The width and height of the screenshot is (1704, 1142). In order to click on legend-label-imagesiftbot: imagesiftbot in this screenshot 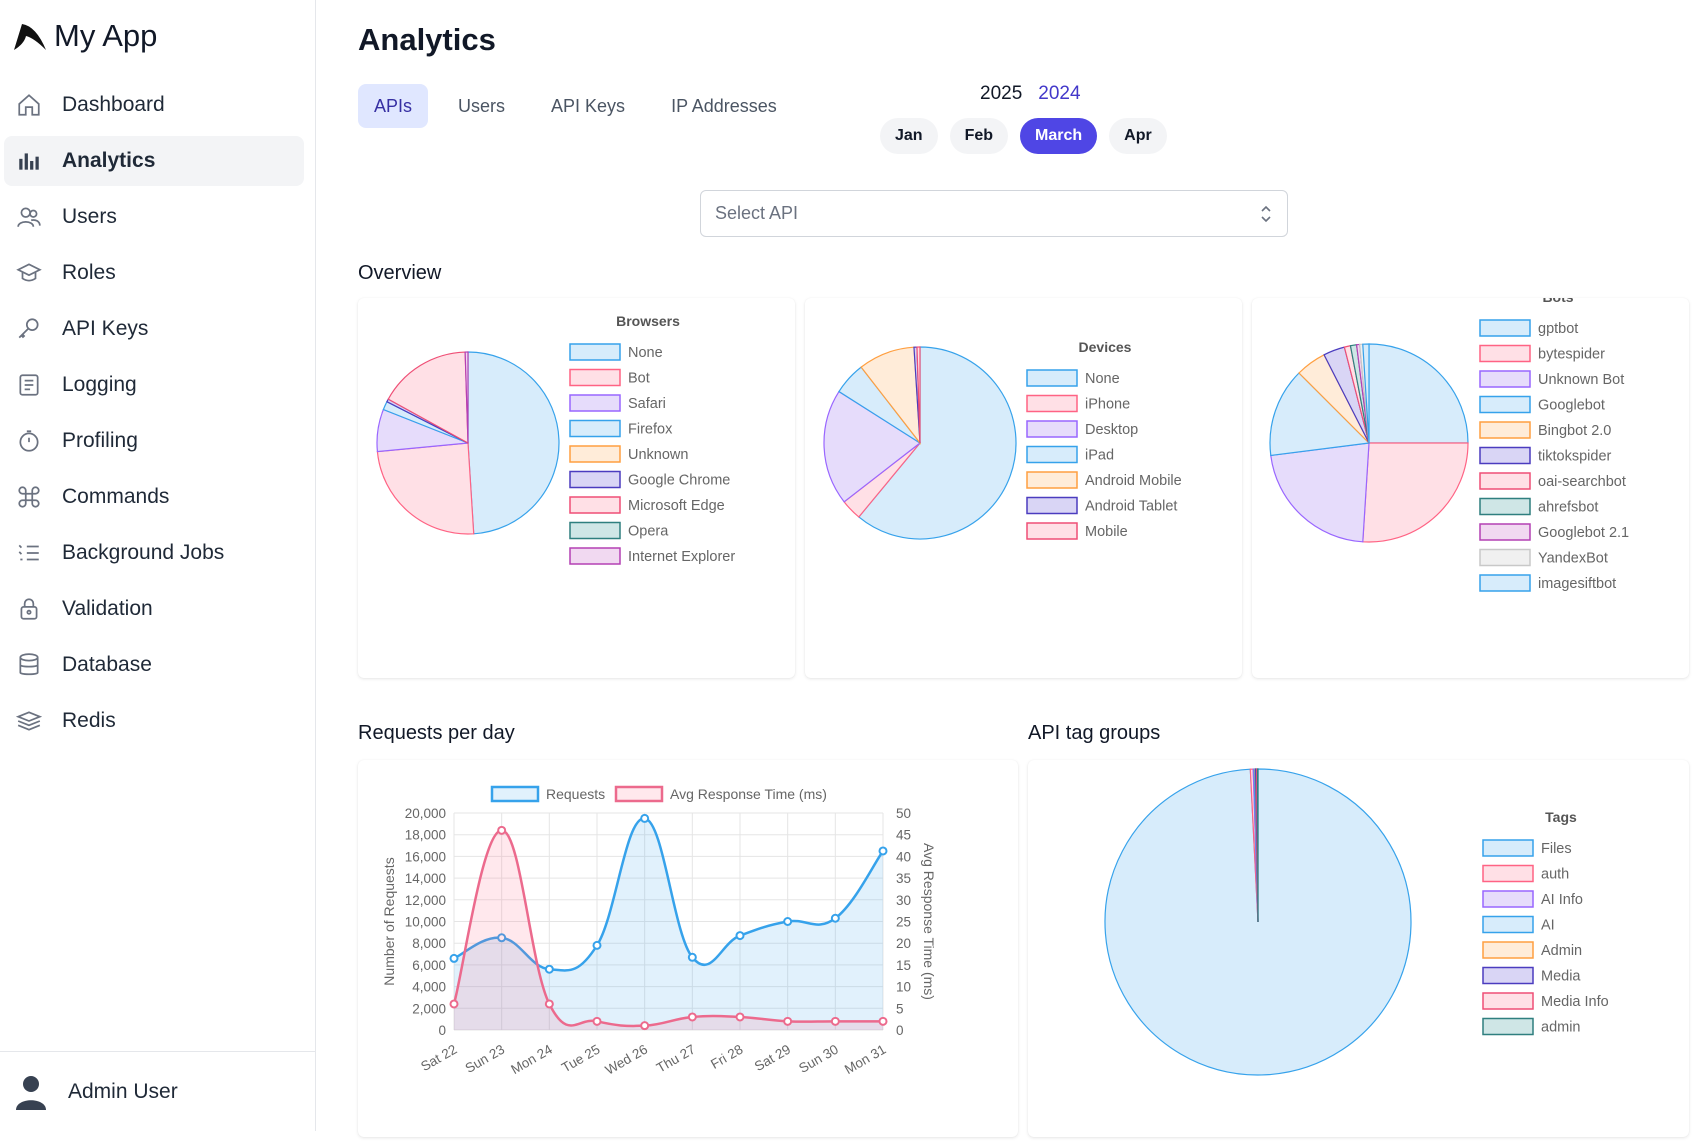, I will do `click(1577, 584)`.